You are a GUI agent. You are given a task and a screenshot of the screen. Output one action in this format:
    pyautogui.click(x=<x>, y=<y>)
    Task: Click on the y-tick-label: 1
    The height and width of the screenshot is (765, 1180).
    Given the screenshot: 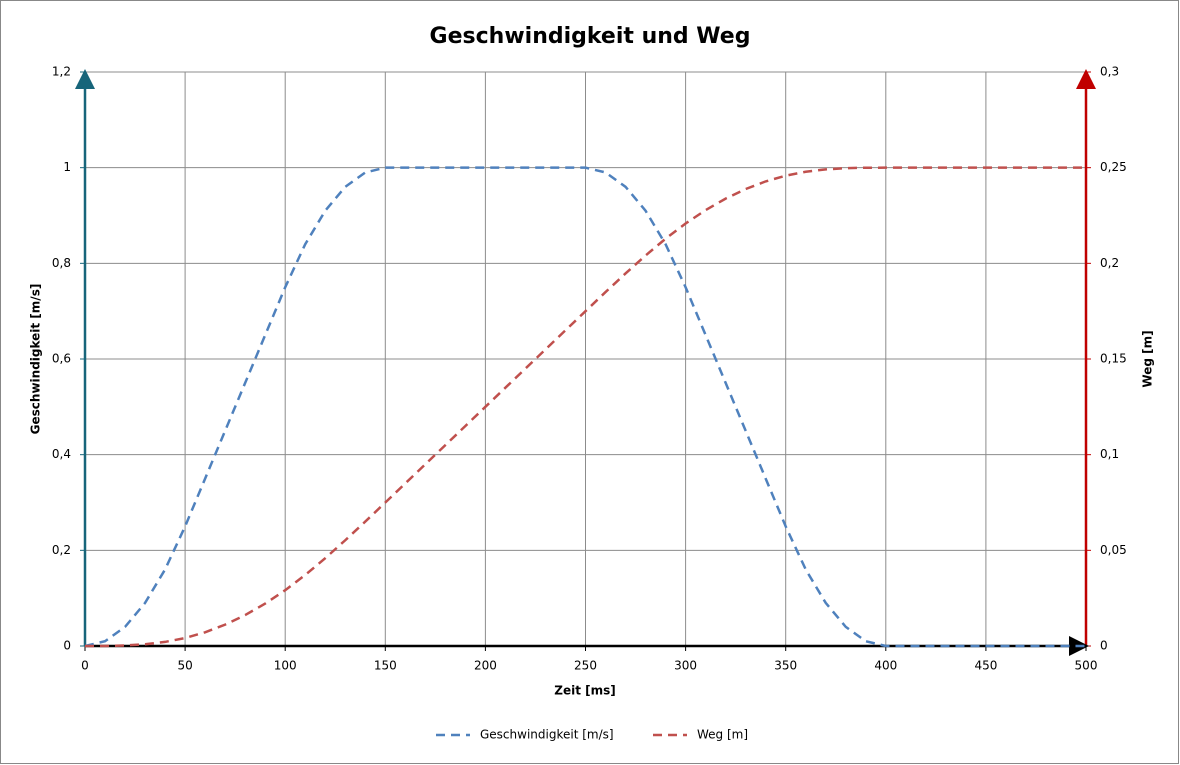 What is the action you would take?
    pyautogui.click(x=67, y=167)
    